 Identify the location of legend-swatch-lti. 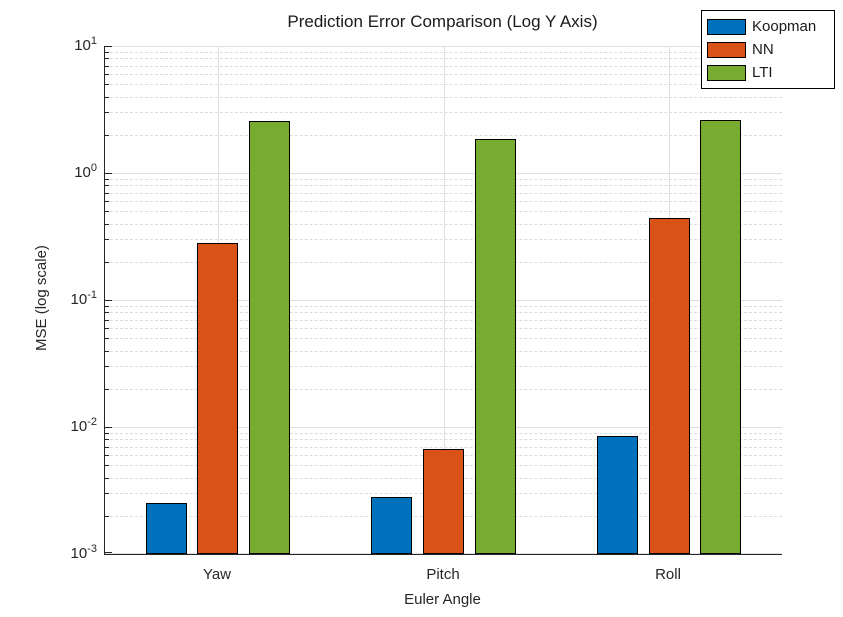
(726, 72).